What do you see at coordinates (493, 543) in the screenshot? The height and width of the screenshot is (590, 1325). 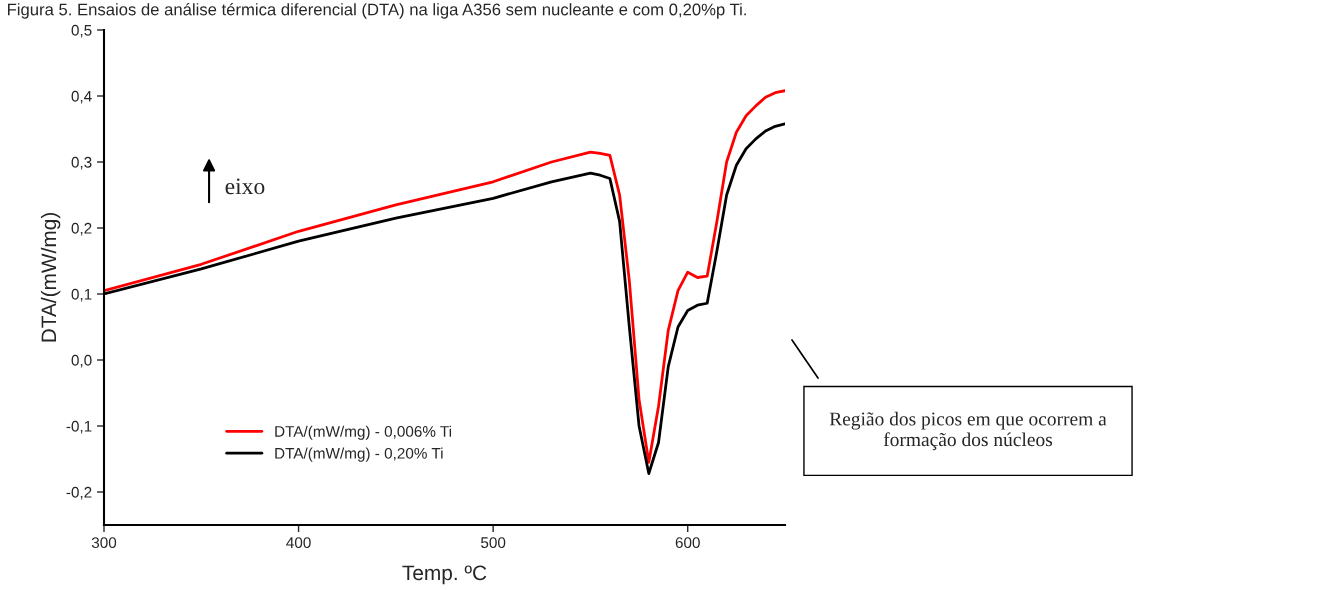 I see `x-tick-label: 500` at bounding box center [493, 543].